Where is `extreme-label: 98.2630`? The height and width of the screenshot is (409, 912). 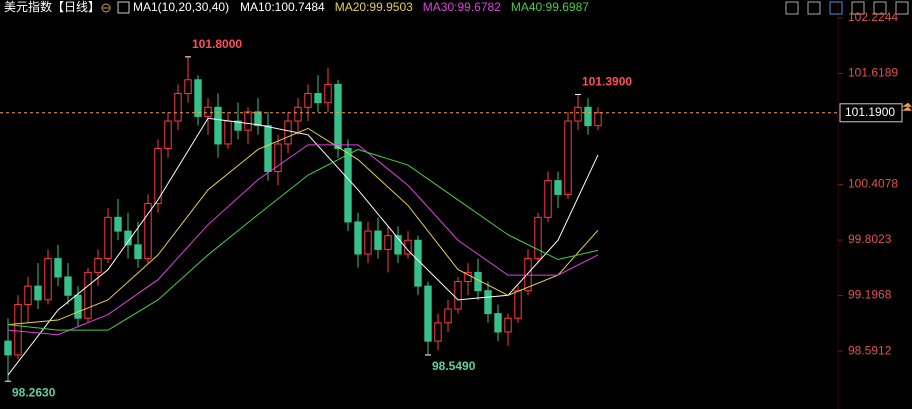
extreme-label: 98.2630 is located at coordinates (34, 392).